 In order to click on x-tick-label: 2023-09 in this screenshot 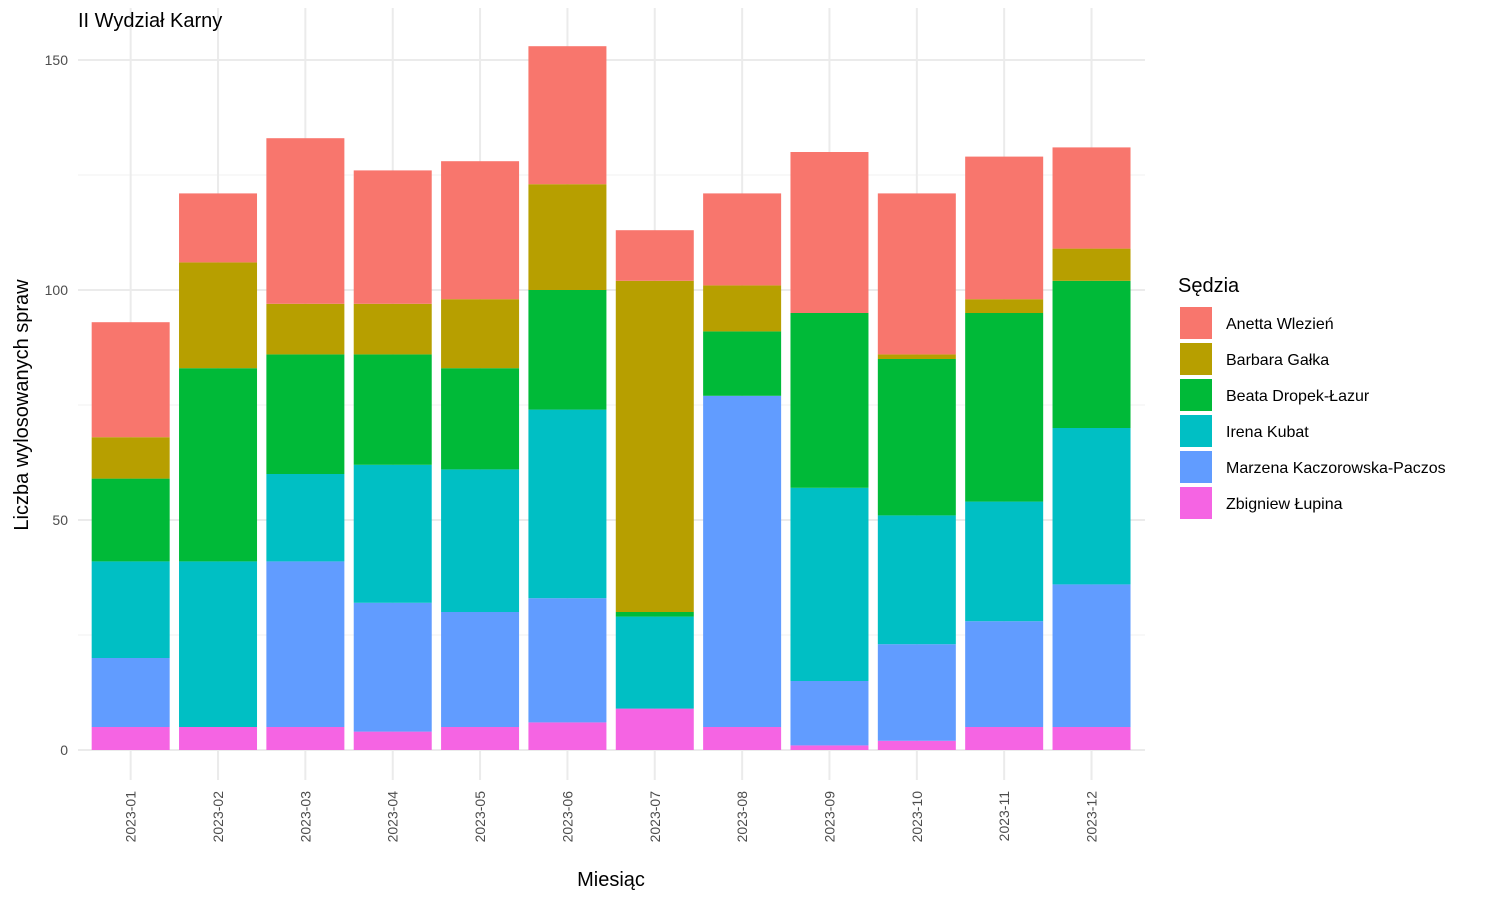, I will do `click(829, 817)`.